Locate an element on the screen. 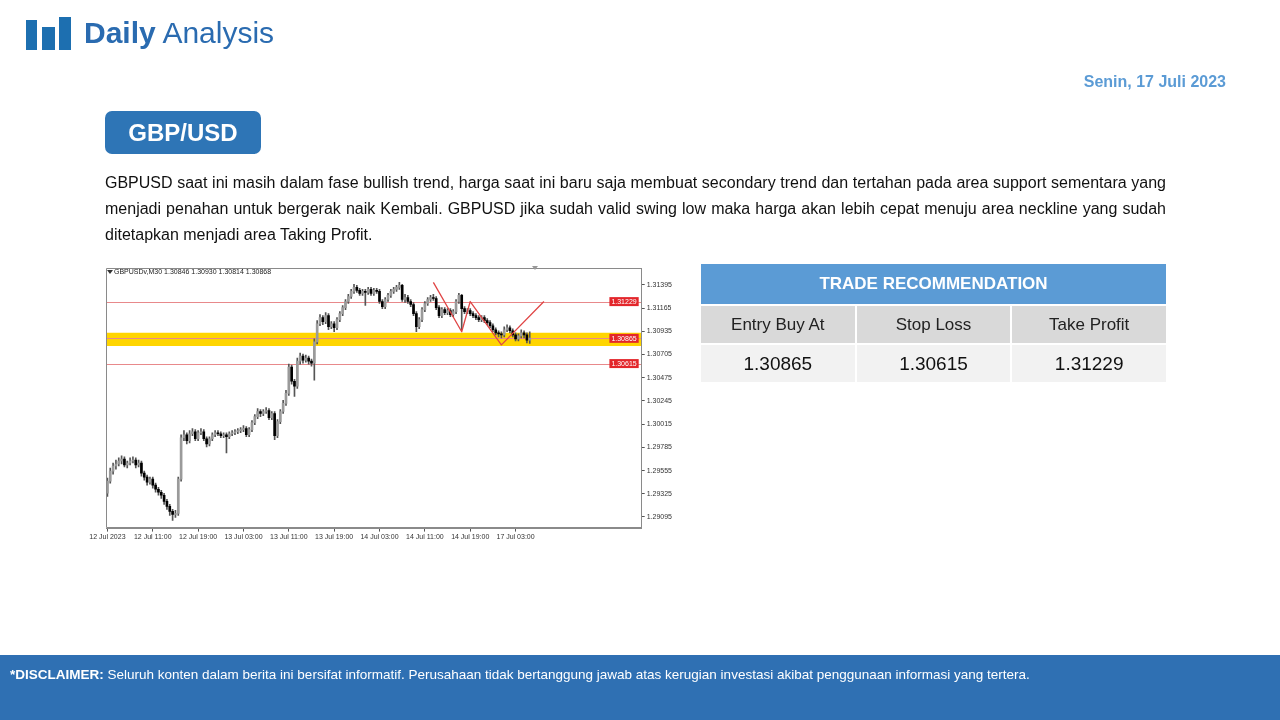 The width and height of the screenshot is (1280, 720). text: *DISCLAIMER: Seluruh konten dalam berita ini bersifat informatif. Perusahaan tidak bertanggung jawab atas kerugian investasi akibat penggunaan informasi yang tertera. is located at coordinates (520, 674).